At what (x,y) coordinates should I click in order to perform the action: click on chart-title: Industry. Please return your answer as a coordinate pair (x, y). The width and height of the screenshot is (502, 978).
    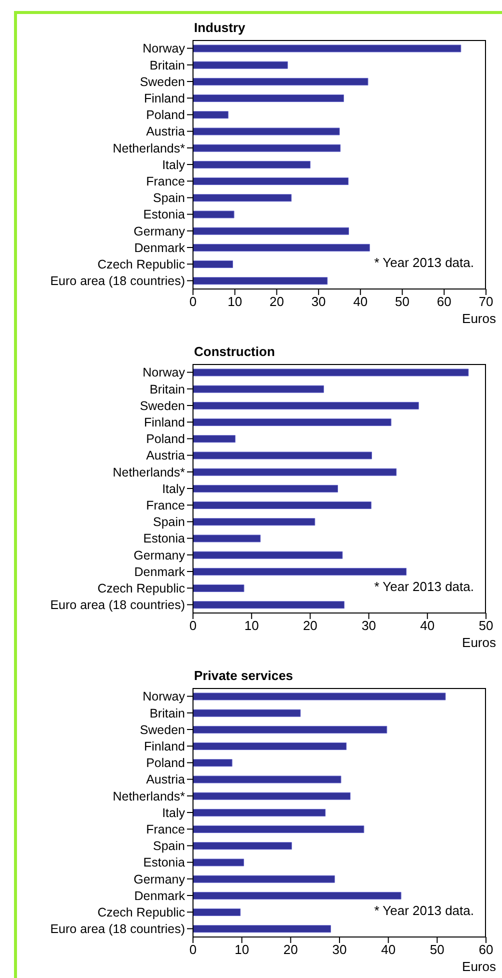
    Looking at the image, I should click on (219, 28).